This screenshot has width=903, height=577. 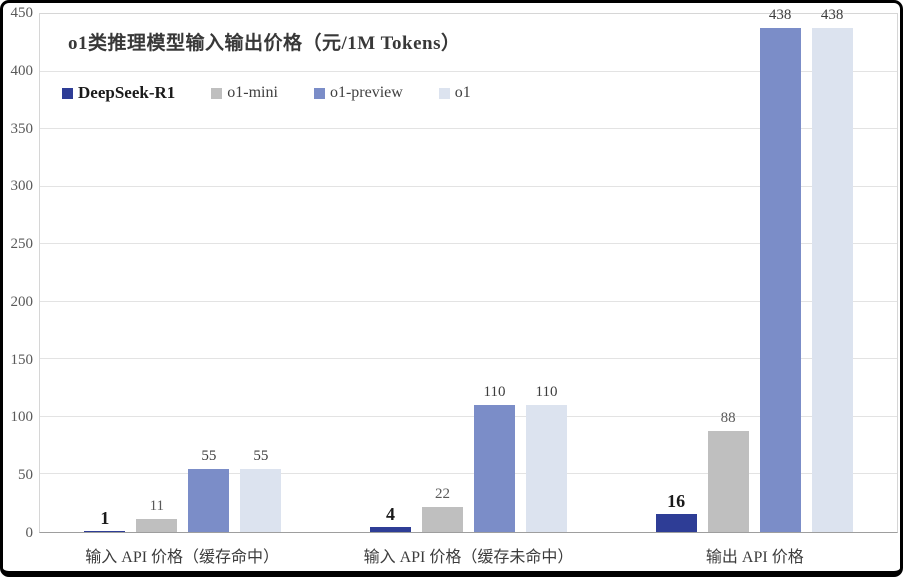 I want to click on legend-label-o1-mini: o1-mini, so click(x=252, y=92).